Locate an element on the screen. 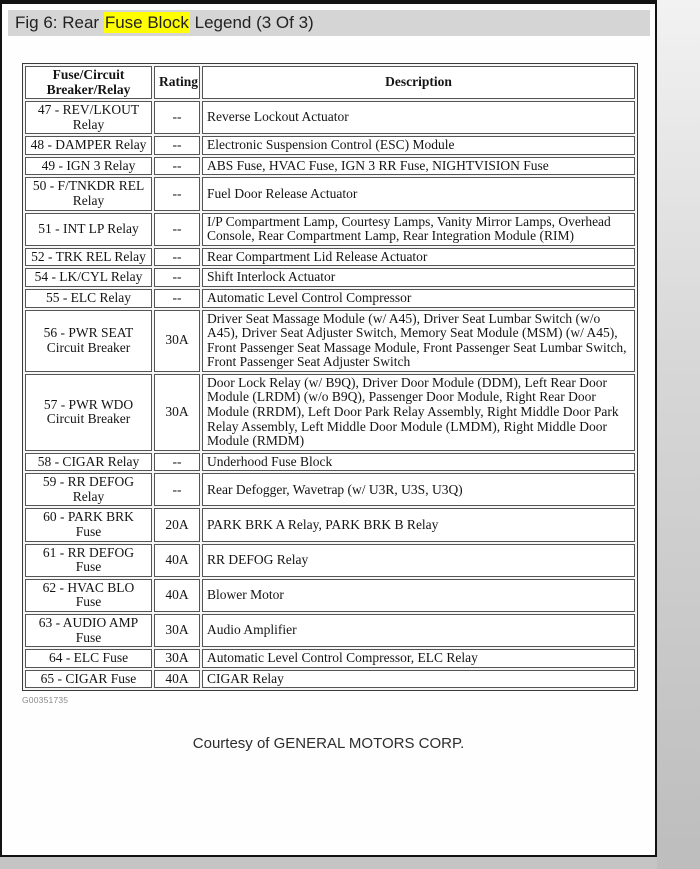  table-row: 62 - HVAC BLO Fuse 40A Blower Motor is located at coordinates (330, 595).